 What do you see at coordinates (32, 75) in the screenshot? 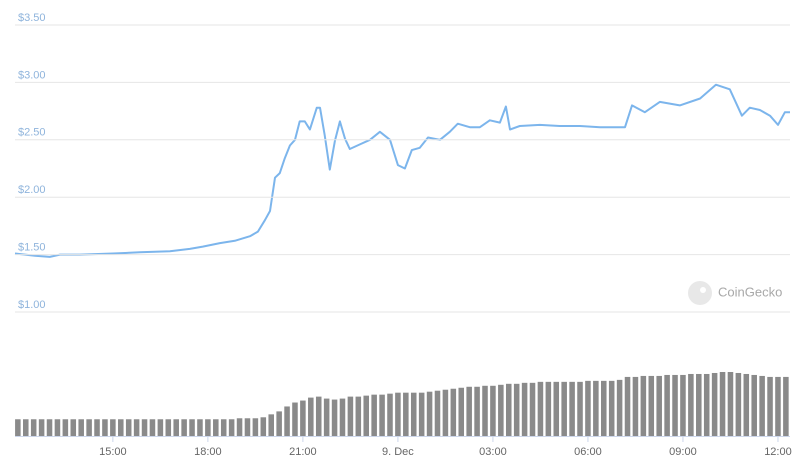
I see `y-tick-label: $3.00` at bounding box center [32, 75].